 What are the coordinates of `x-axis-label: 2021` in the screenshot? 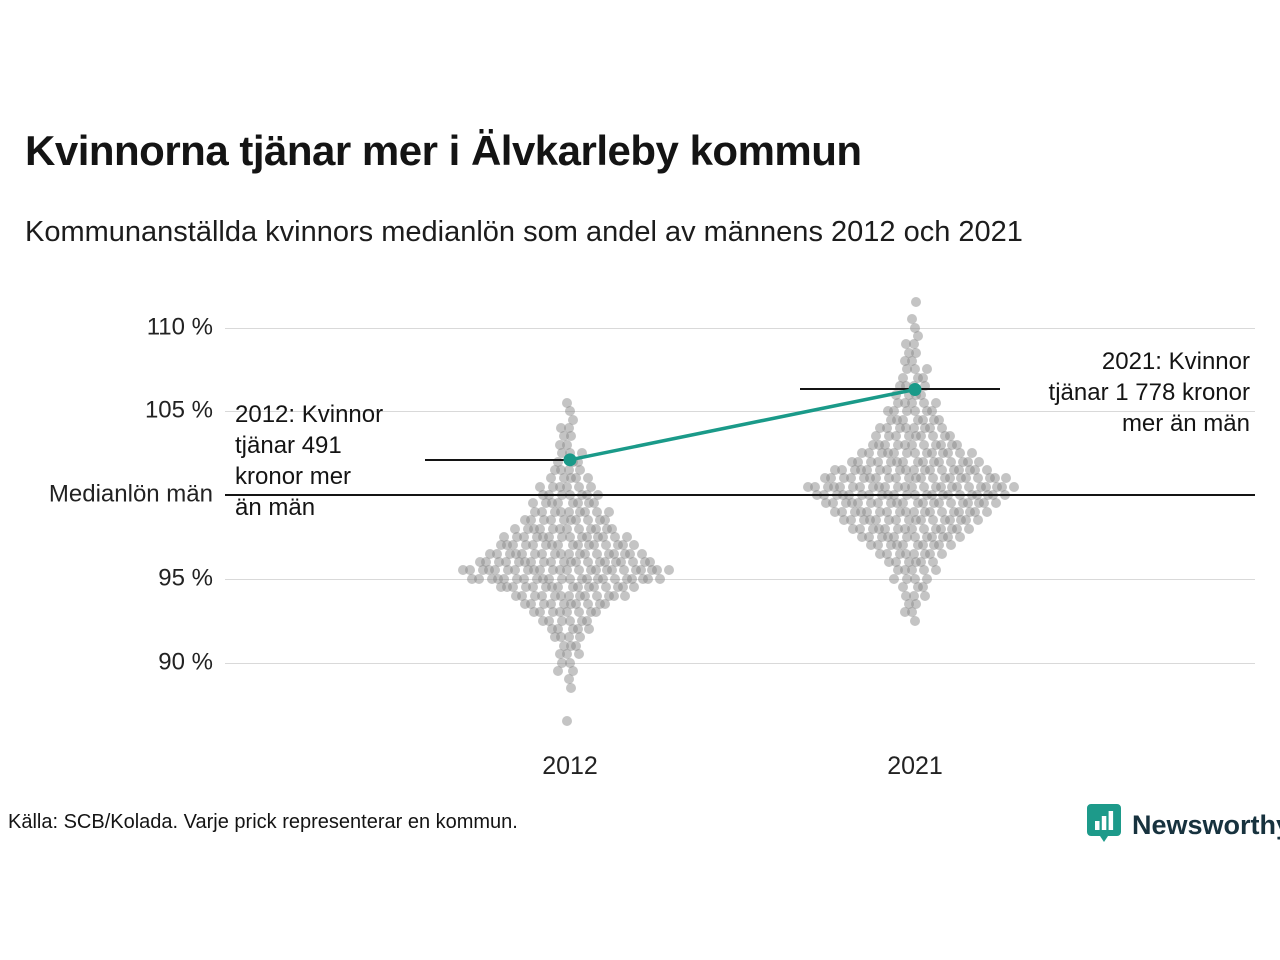 It's located at (915, 766).